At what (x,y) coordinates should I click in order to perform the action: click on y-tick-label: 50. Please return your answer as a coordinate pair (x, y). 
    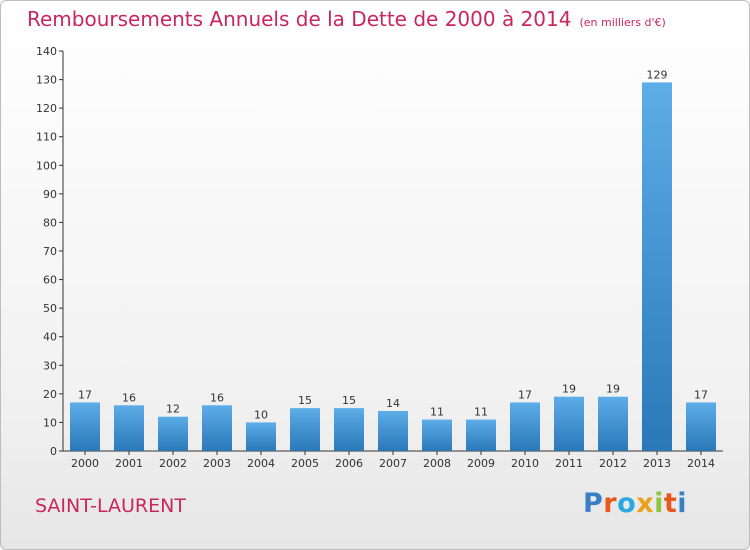
    Looking at the image, I should click on (50, 308).